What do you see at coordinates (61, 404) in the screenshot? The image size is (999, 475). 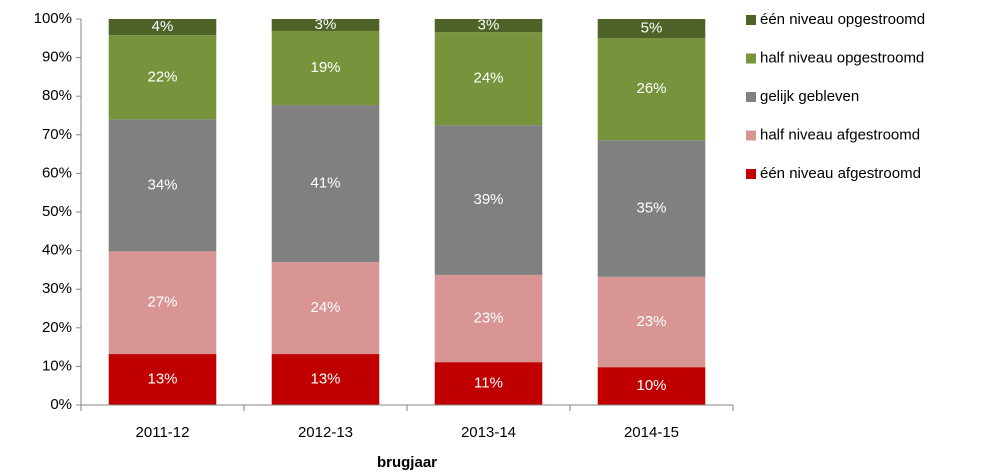 I see `y-tick-label: 0%` at bounding box center [61, 404].